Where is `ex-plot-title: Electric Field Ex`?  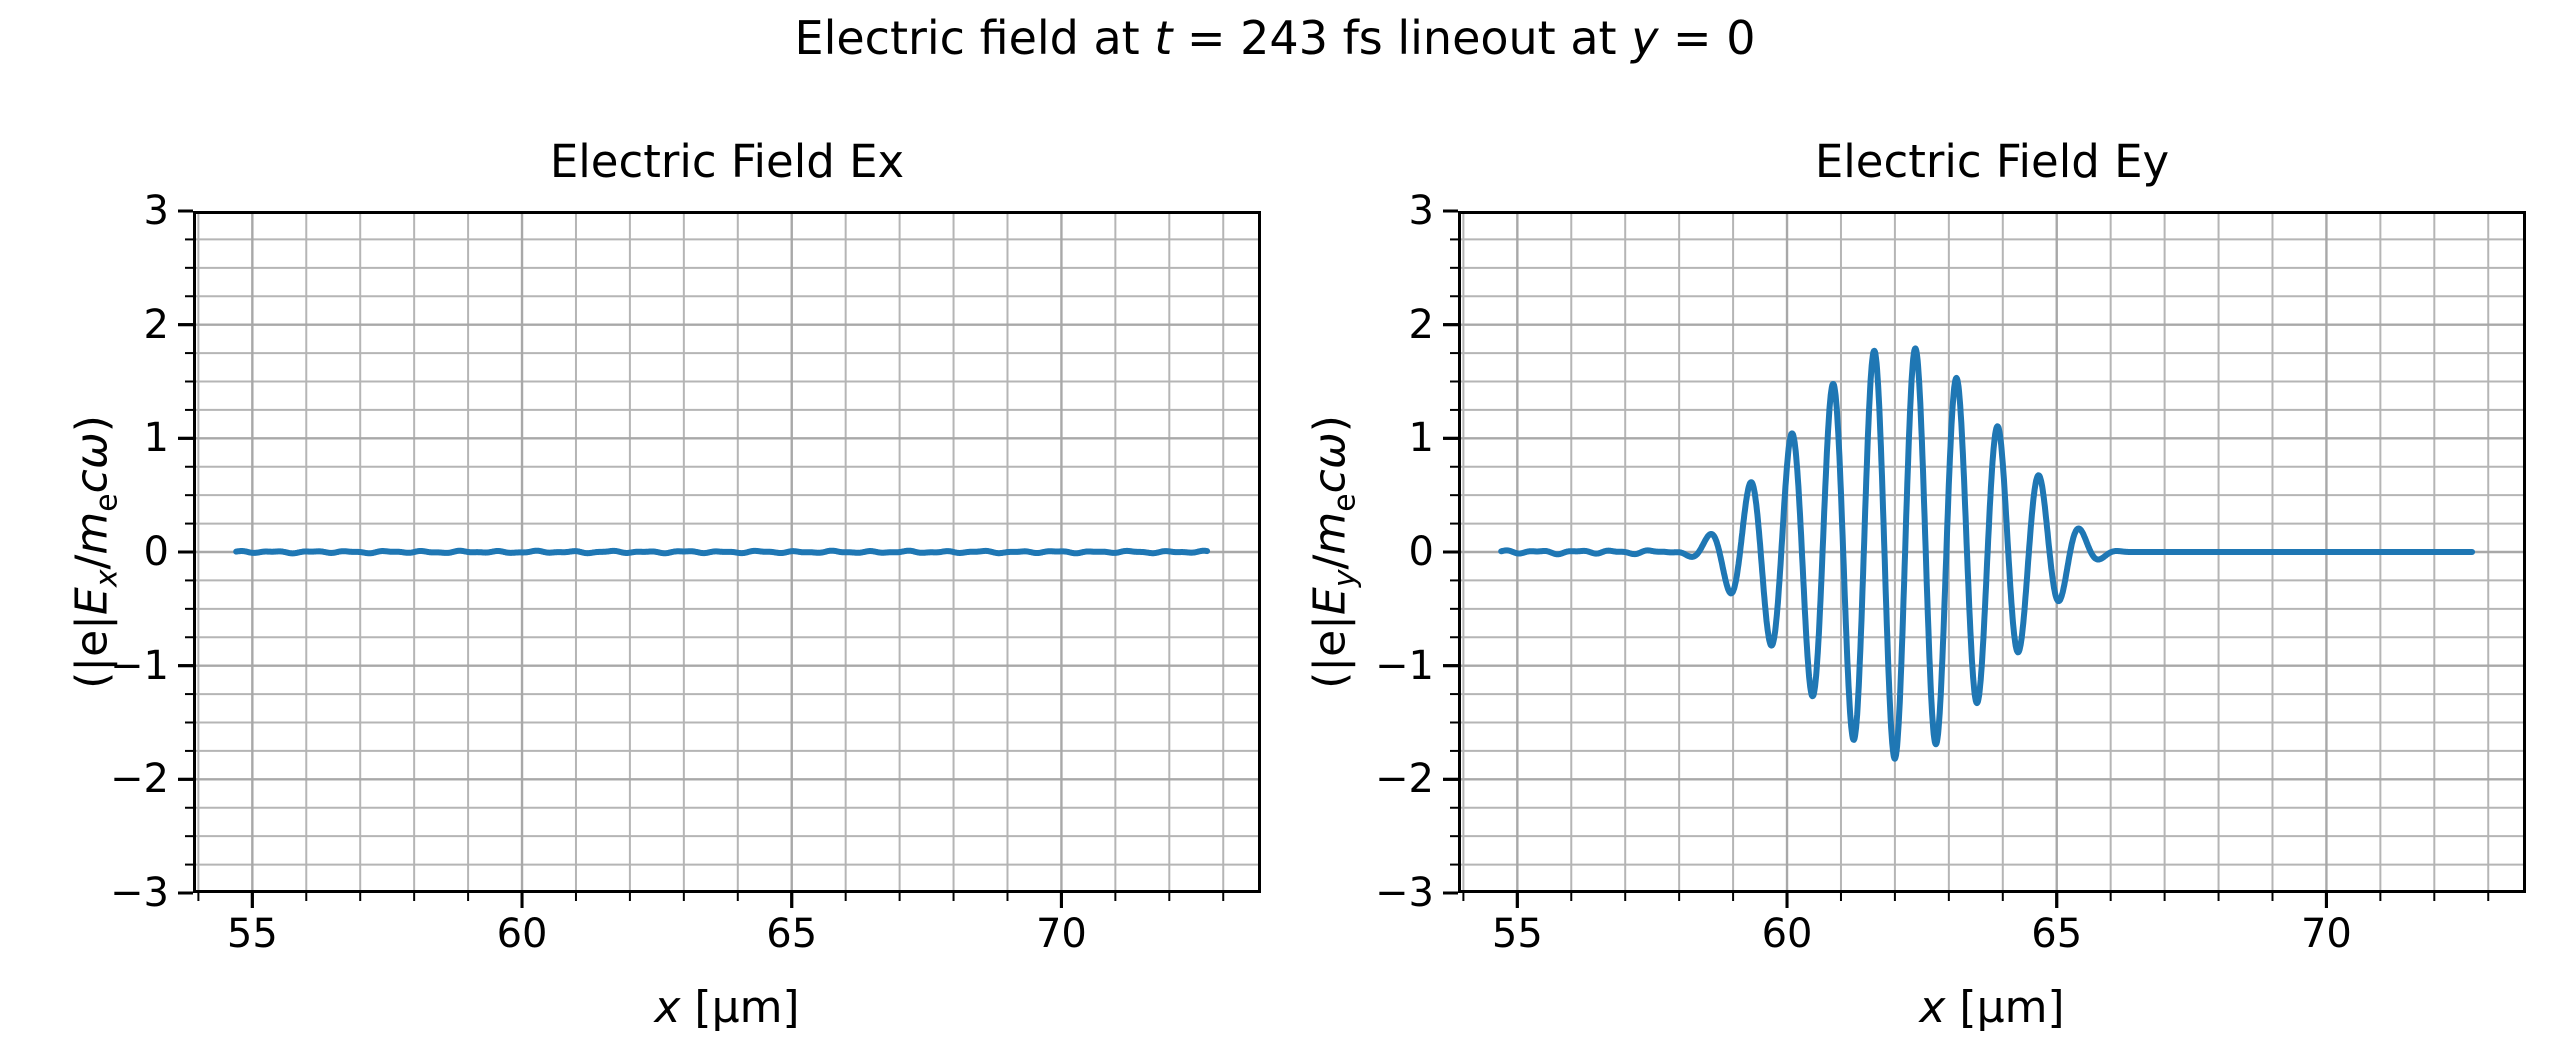
ex-plot-title: Electric Field Ex is located at coordinates (727, 161).